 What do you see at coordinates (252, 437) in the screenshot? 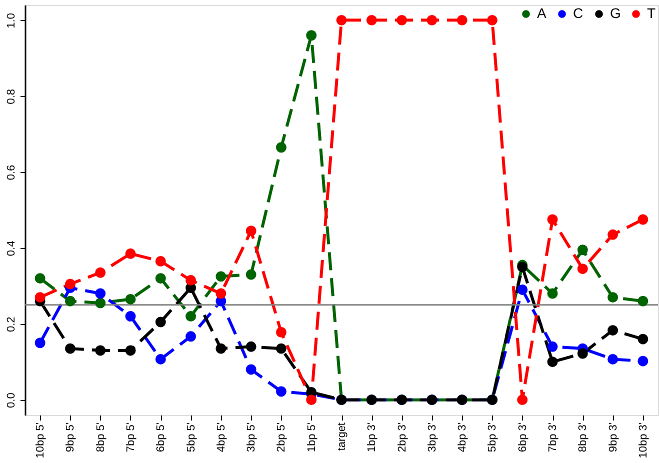
I see `x-tick-label: 3bp 5'` at bounding box center [252, 437].